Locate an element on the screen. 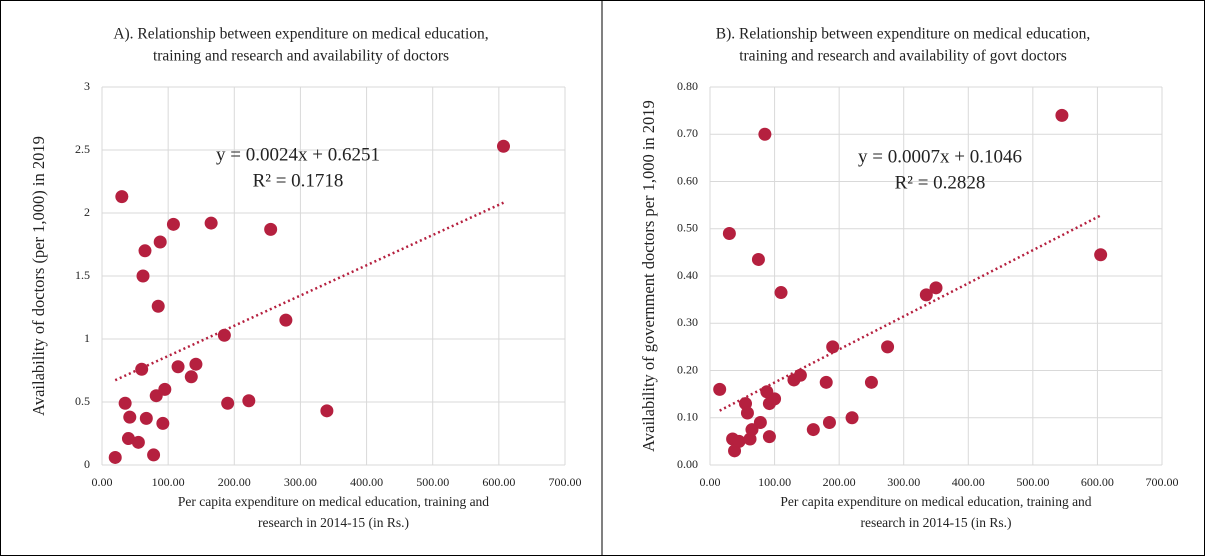 Image resolution: width=1205 pixels, height=556 pixels. y-tick-label: 0.10 is located at coordinates (687, 417).